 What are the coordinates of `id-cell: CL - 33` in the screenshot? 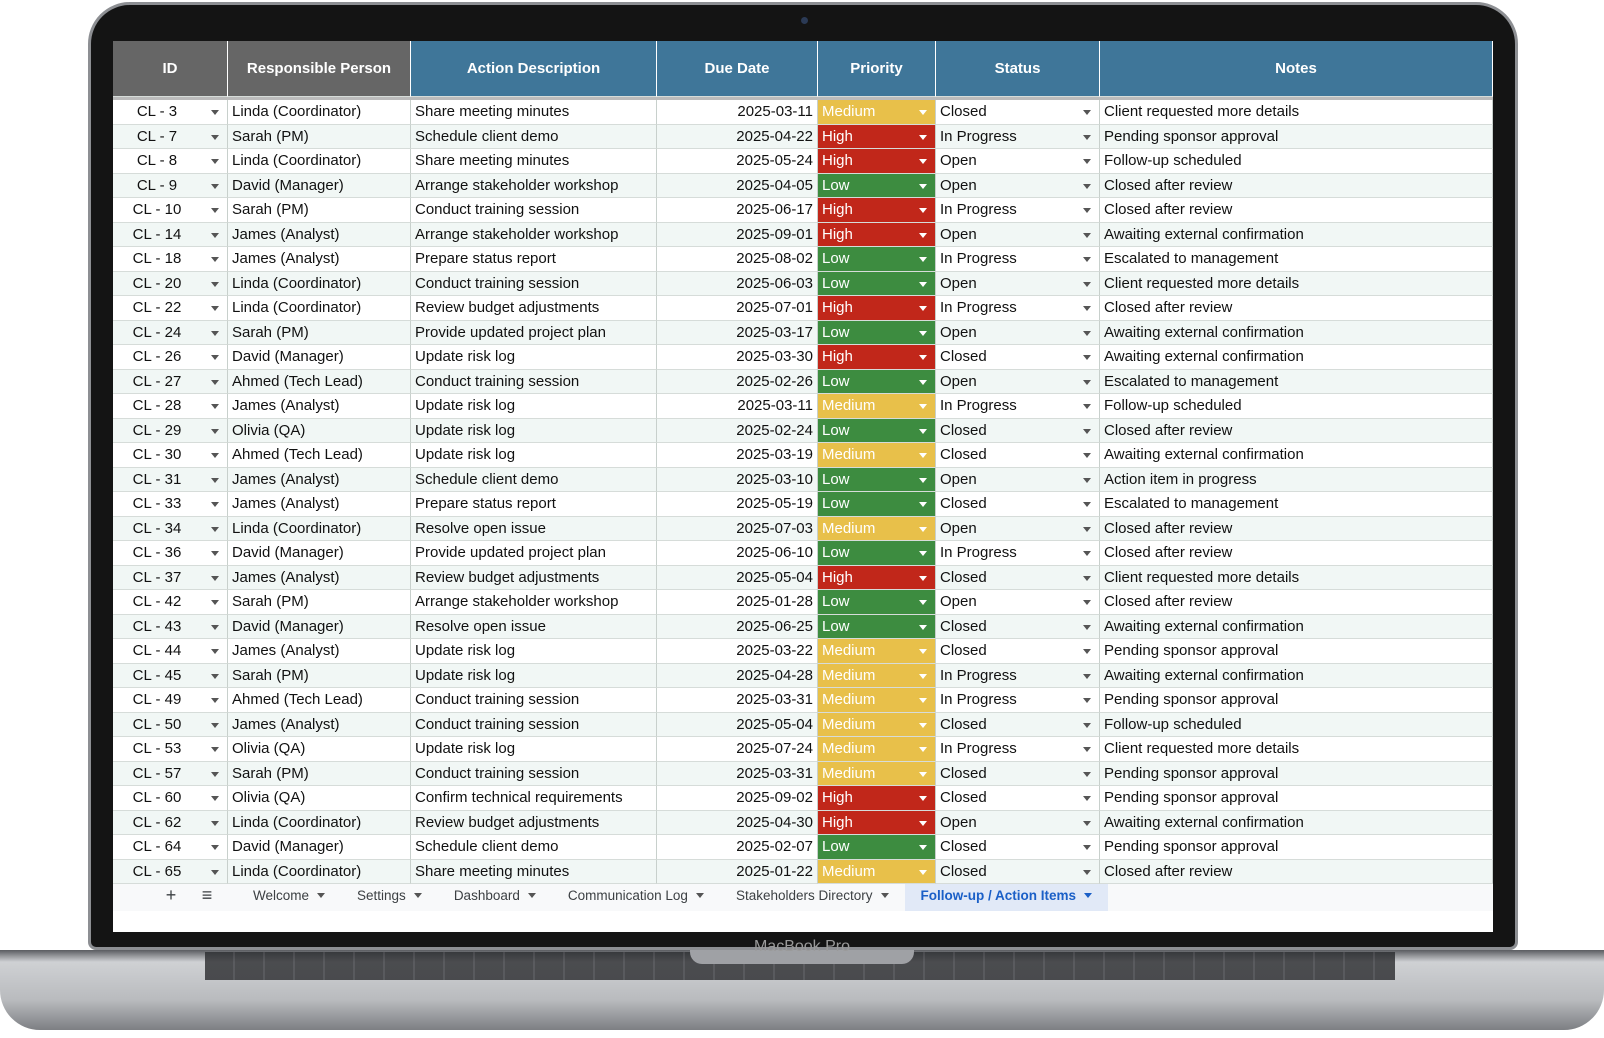 It's located at (170, 504).